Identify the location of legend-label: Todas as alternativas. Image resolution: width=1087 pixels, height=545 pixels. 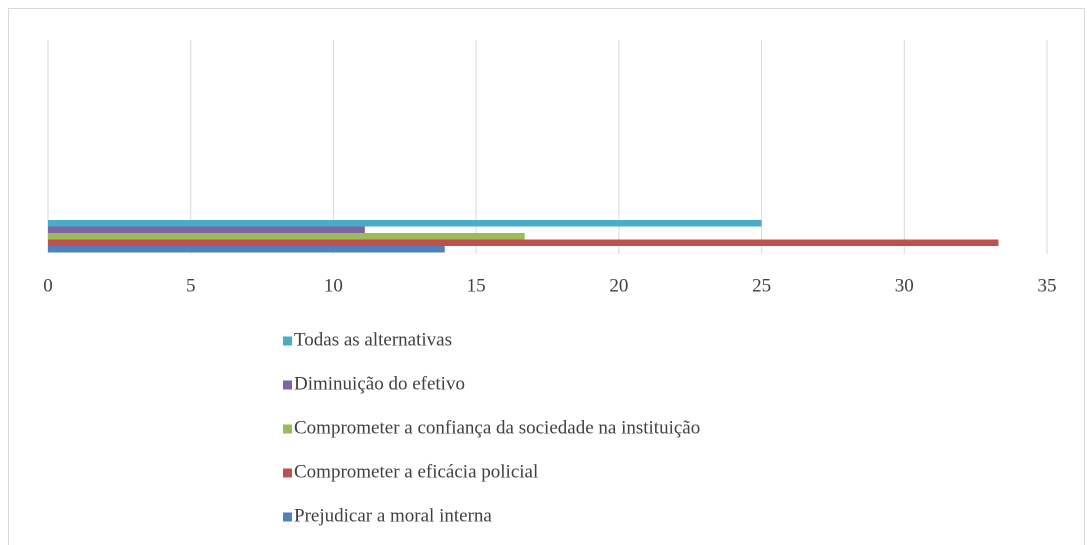
(373, 339).